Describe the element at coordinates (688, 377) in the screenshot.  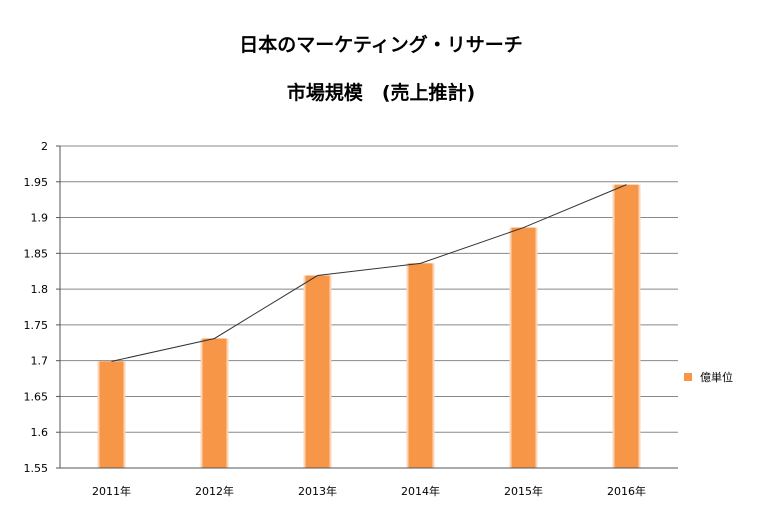
I see `legend-swatch` at that location.